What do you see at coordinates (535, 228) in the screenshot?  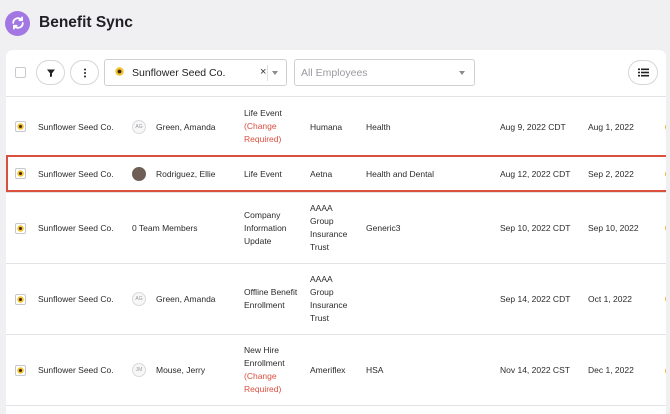 I see `submitted-date: Sep 10, 2022 CDT` at bounding box center [535, 228].